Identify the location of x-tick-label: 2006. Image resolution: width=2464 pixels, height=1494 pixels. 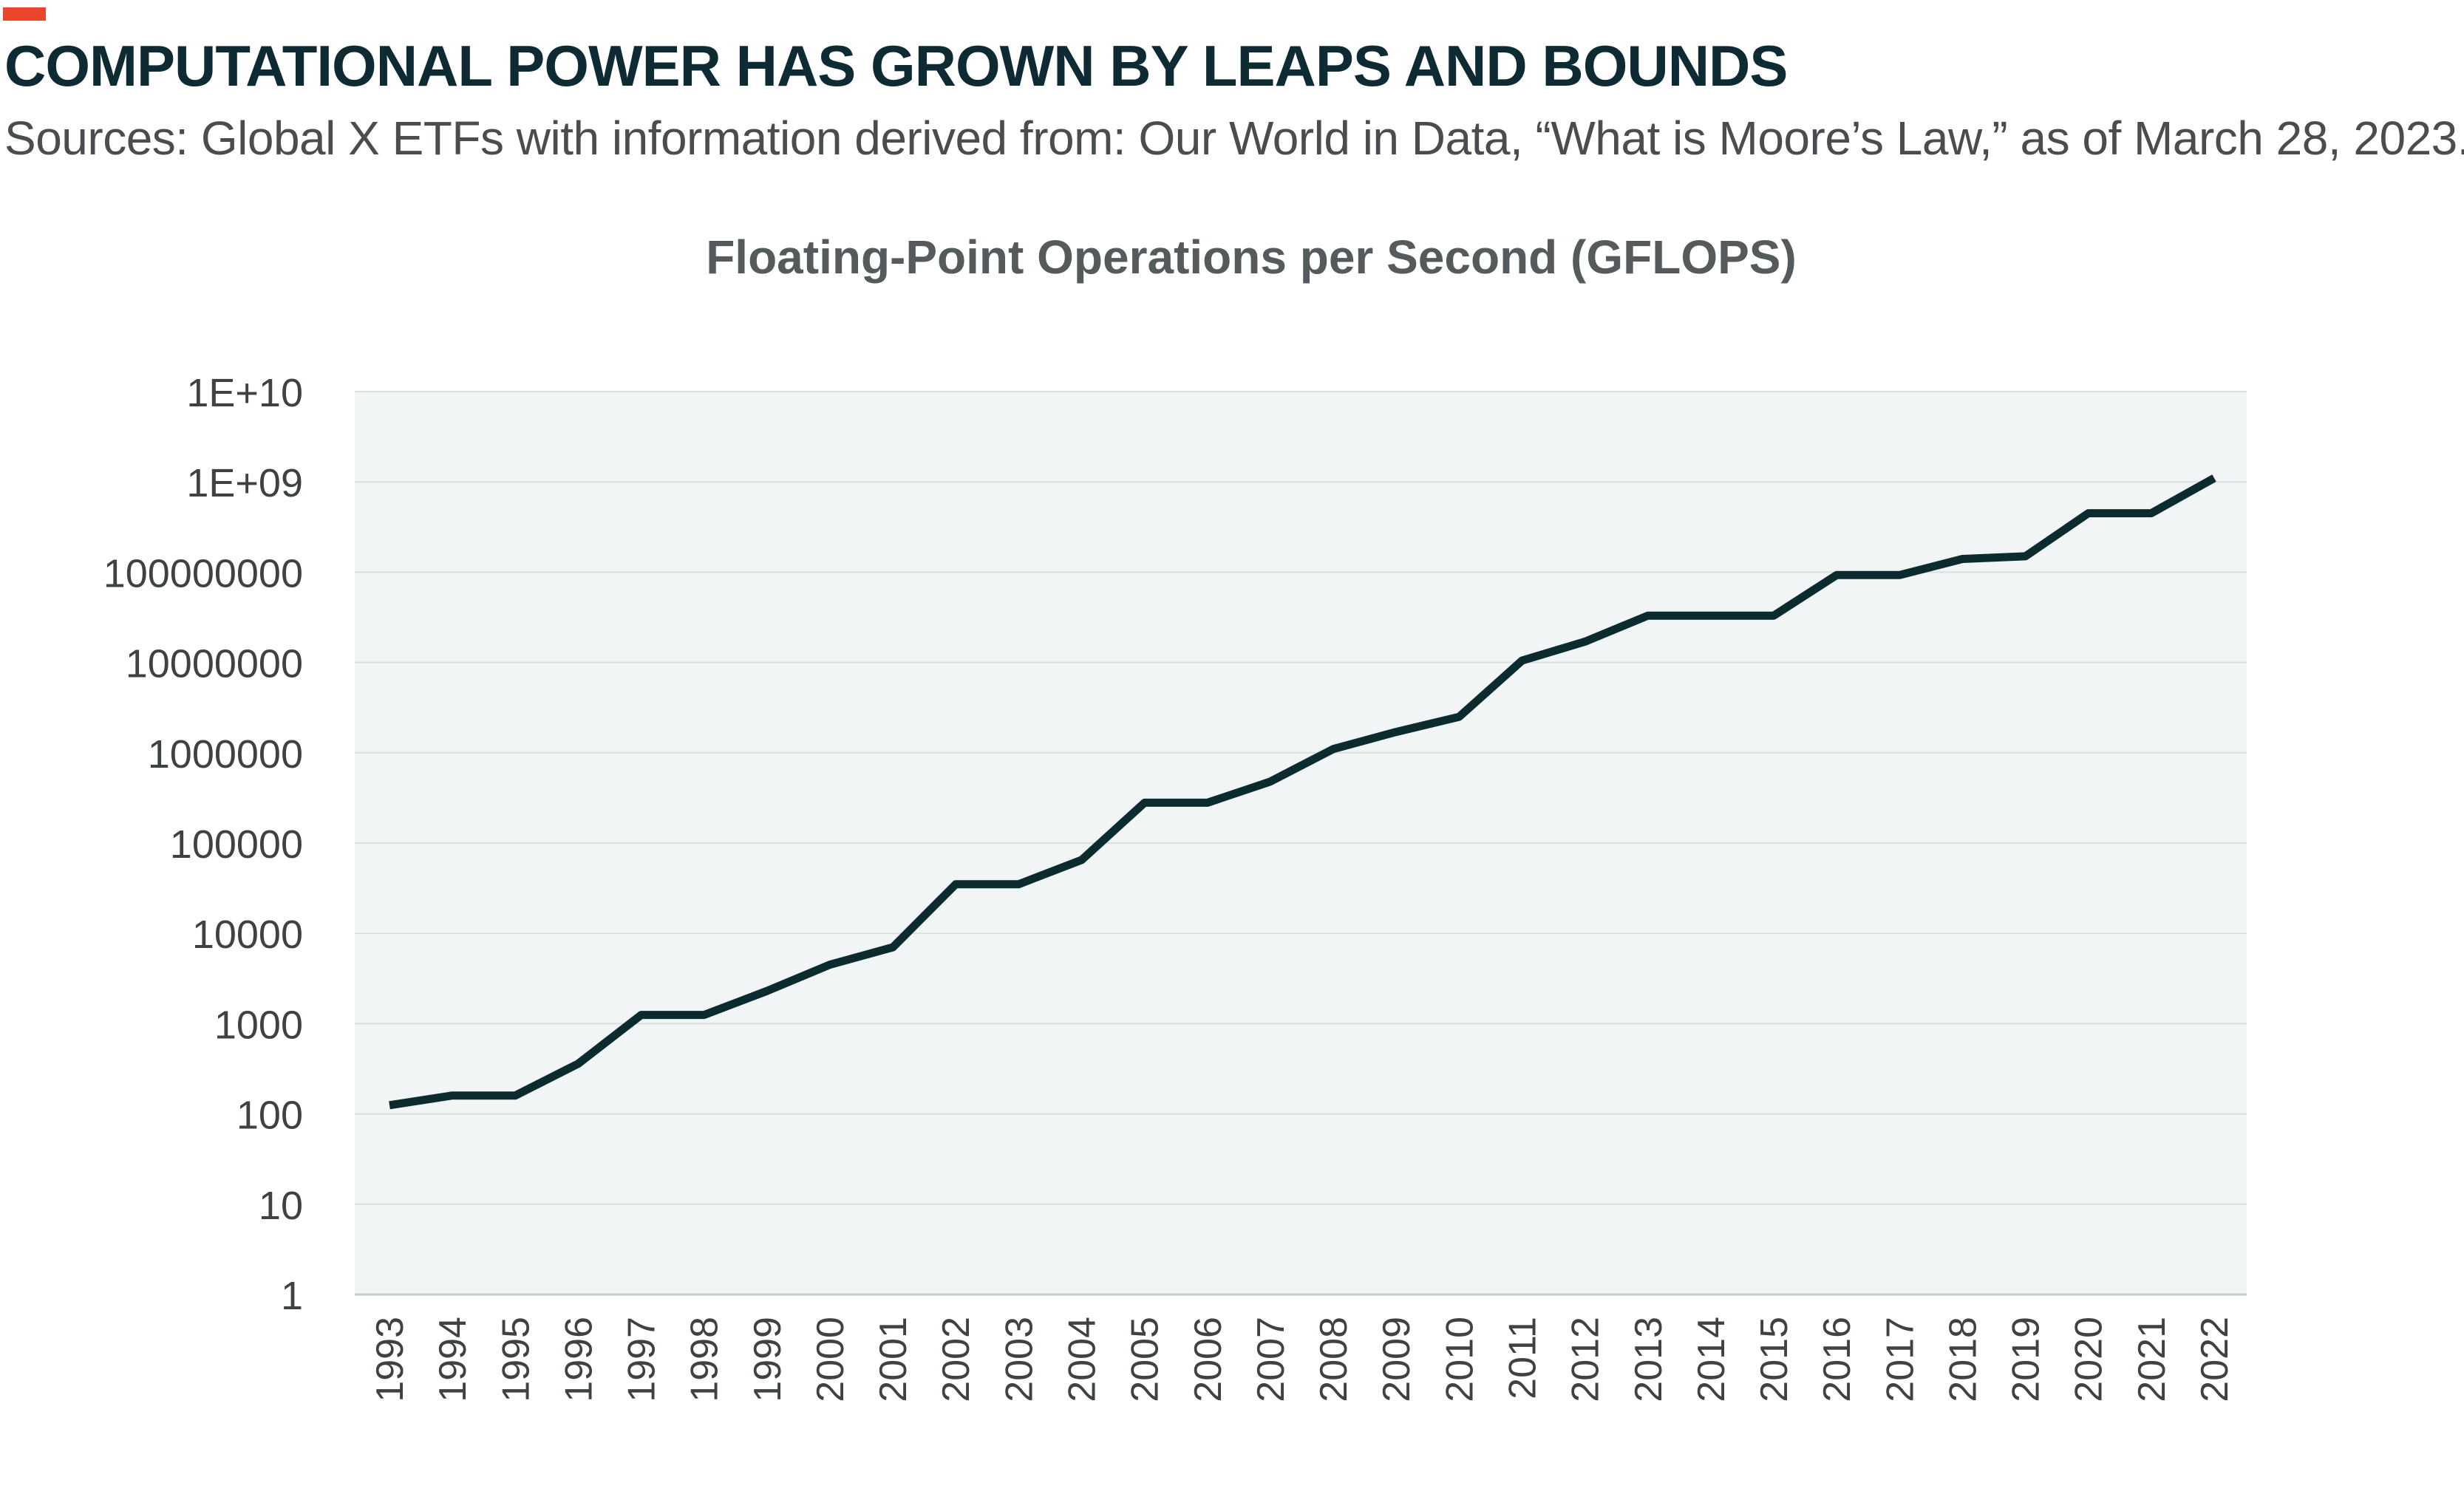
(1208, 1359).